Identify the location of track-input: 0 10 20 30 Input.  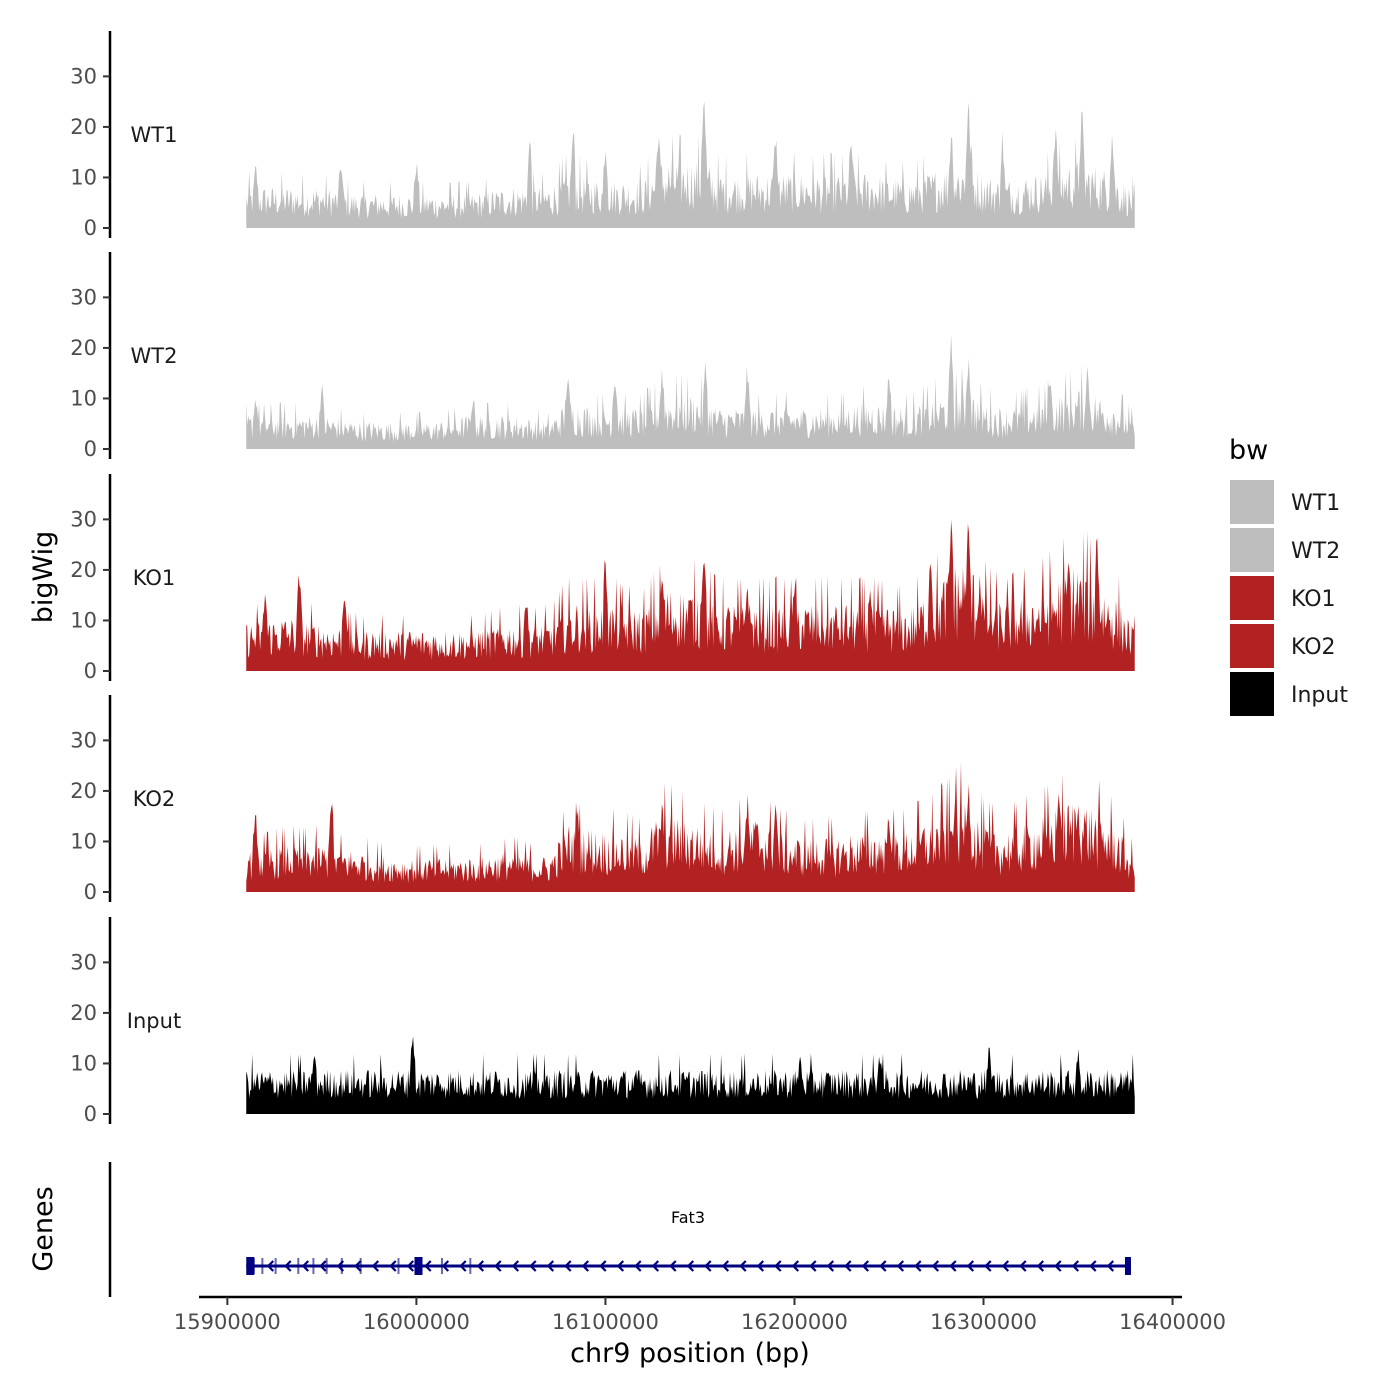
(602, 1021).